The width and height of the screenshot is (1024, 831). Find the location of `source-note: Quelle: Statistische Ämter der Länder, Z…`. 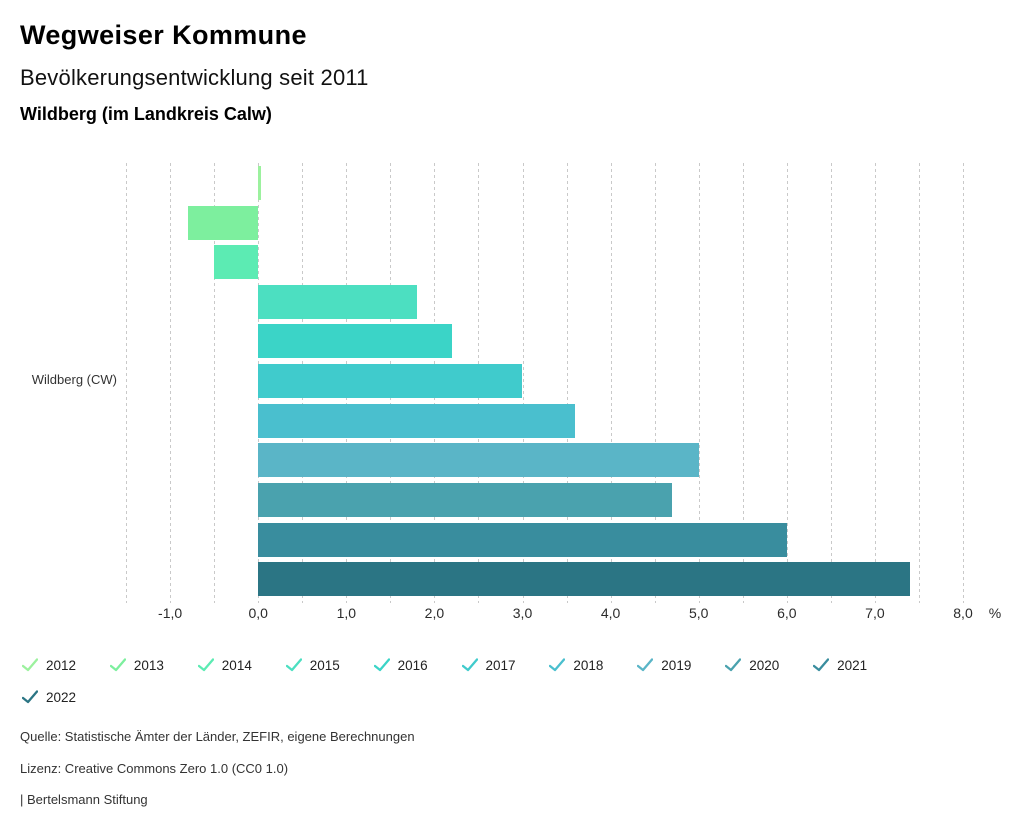

source-note: Quelle: Statistische Ämter der Länder, Z… is located at coordinates (217, 736).